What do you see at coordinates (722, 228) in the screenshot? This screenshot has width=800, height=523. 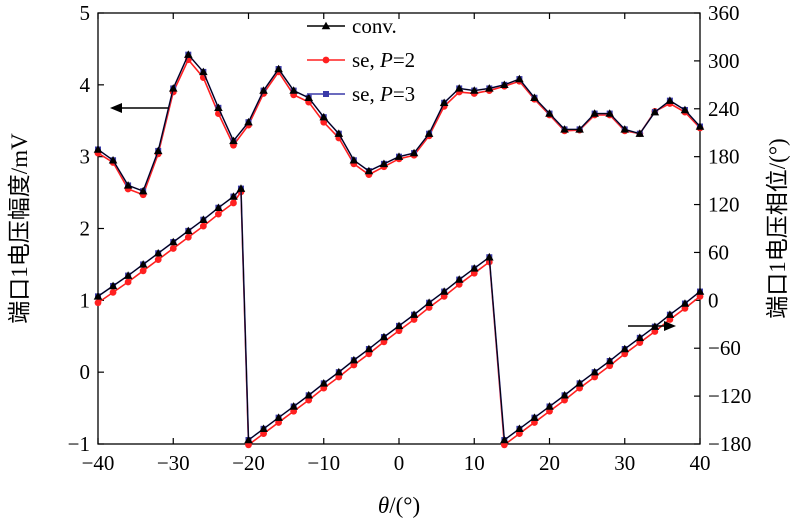 I see `right-y-axis-ticks: −180 −120 −60 0 60 120 180 240 300 360` at bounding box center [722, 228].